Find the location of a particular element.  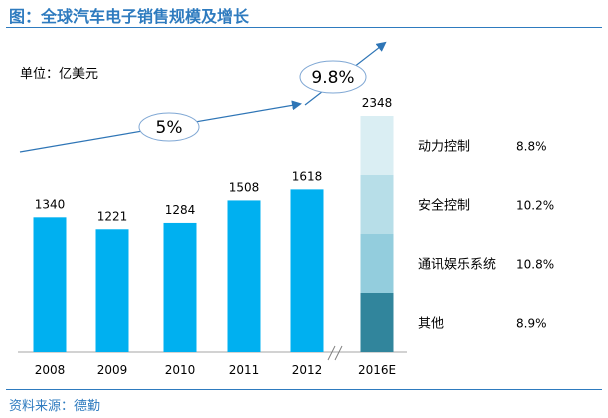

growth-rate-label: 9.8% is located at coordinates (332, 78).